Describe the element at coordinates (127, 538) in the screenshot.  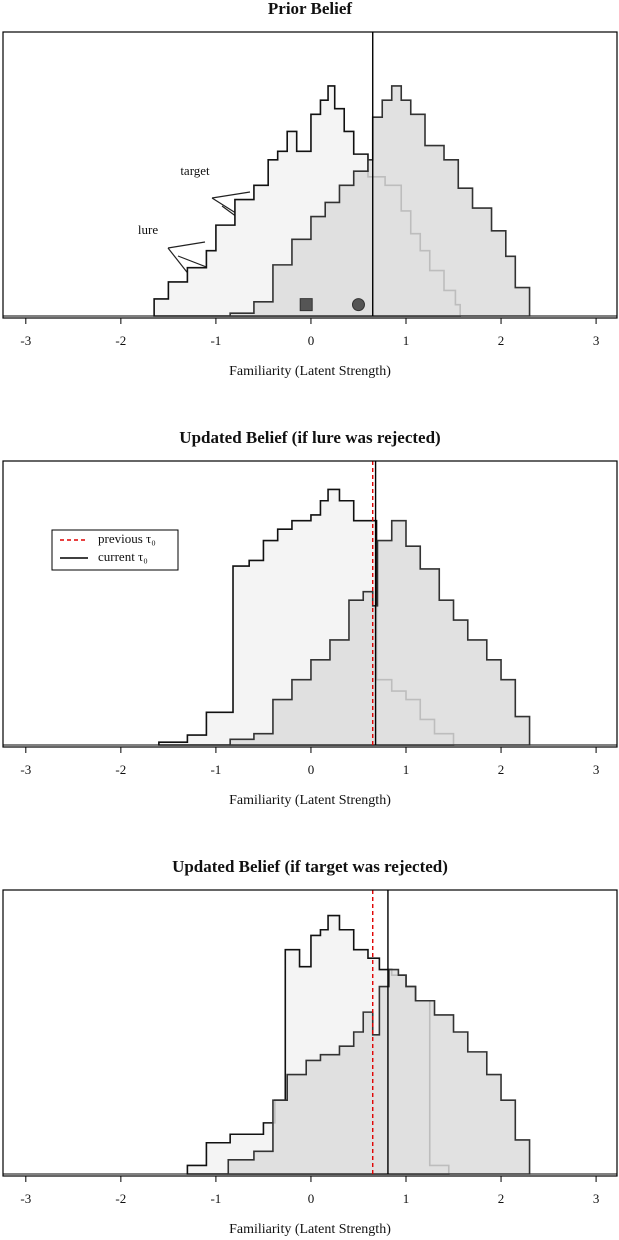
I see `legend-label: previous τ₀` at that location.